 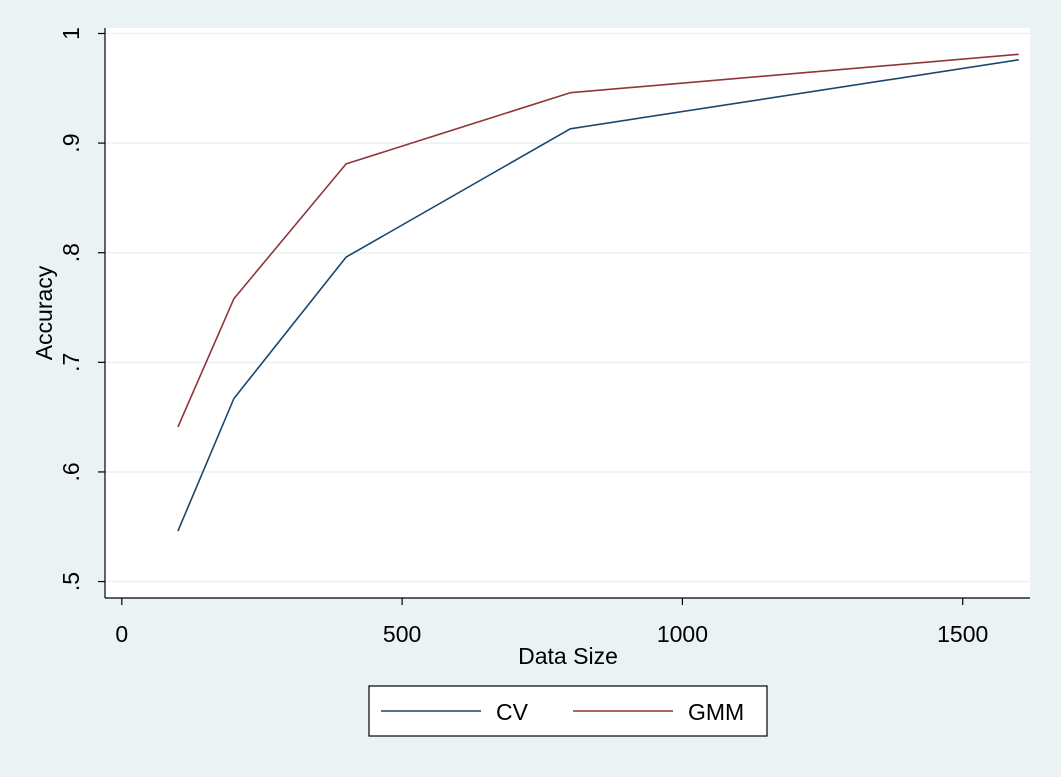 What do you see at coordinates (962, 634) in the screenshot?
I see `x-tick-label: 1500` at bounding box center [962, 634].